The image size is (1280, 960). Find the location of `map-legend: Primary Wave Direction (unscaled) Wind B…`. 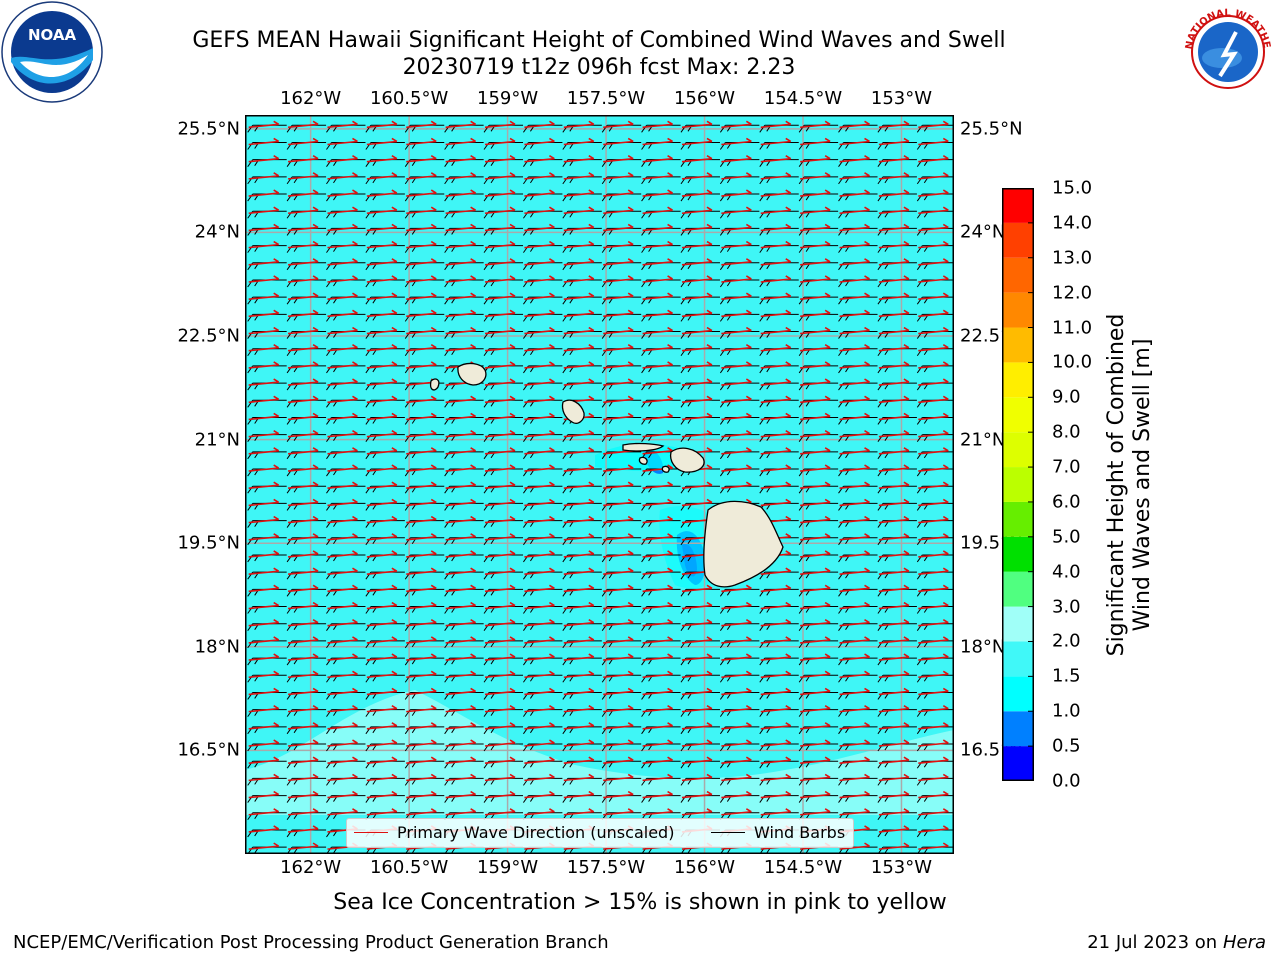

map-legend: Primary Wave Direction (unscaled) Wind B… is located at coordinates (600, 833).